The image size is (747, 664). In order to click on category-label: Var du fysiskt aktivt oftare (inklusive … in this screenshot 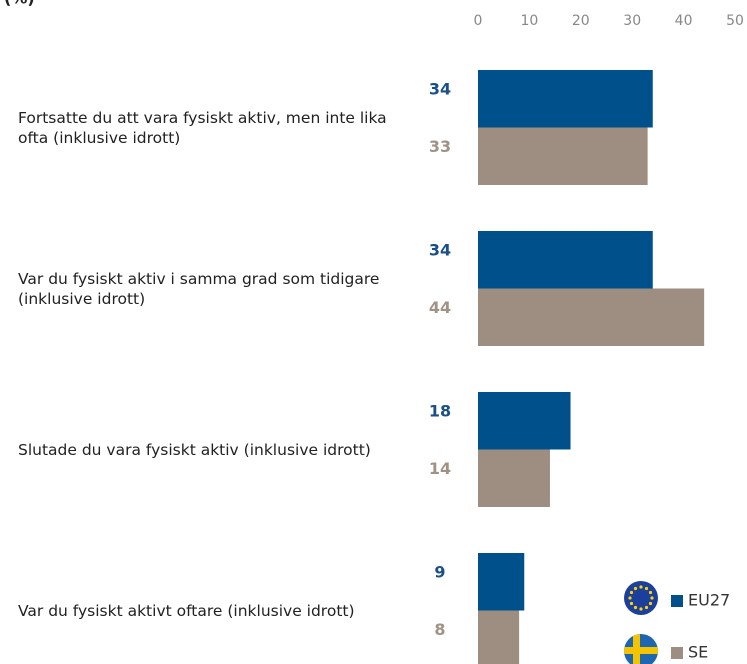, I will do `click(186, 610)`.